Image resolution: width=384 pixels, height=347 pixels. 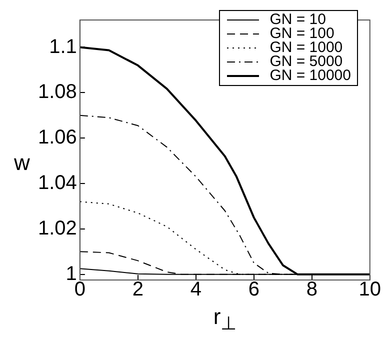 What do you see at coordinates (298, 19) in the screenshot?
I see `legend-label: GN = 10` at bounding box center [298, 19].